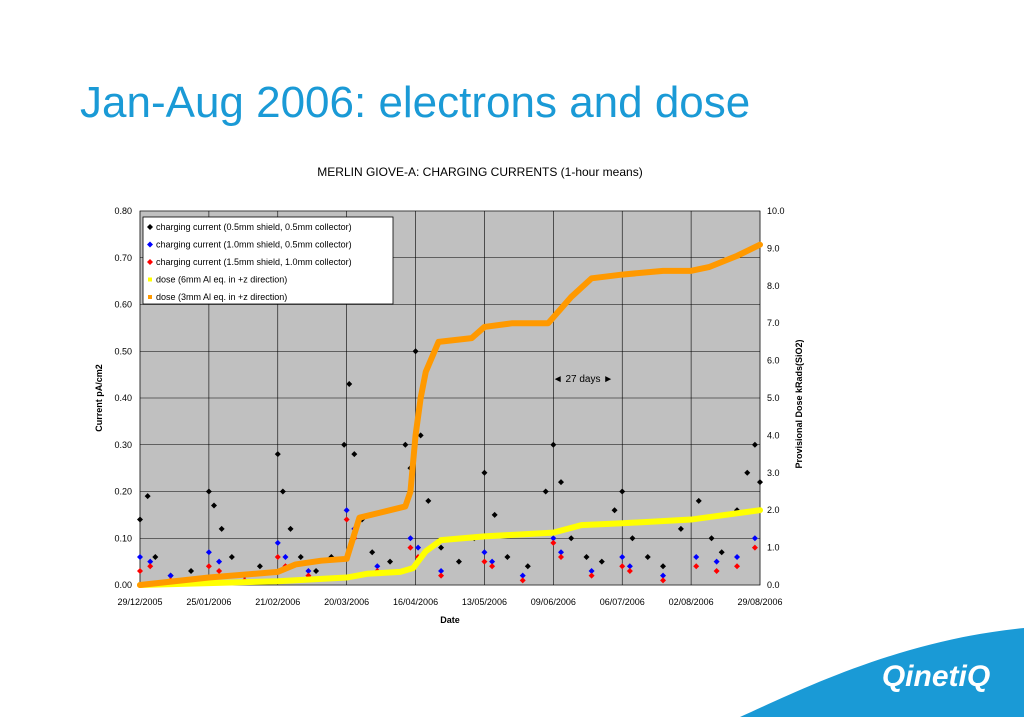 The image size is (1024, 717). Describe the element at coordinates (123, 398) in the screenshot. I see `y-tick-label: 0.40` at that location.